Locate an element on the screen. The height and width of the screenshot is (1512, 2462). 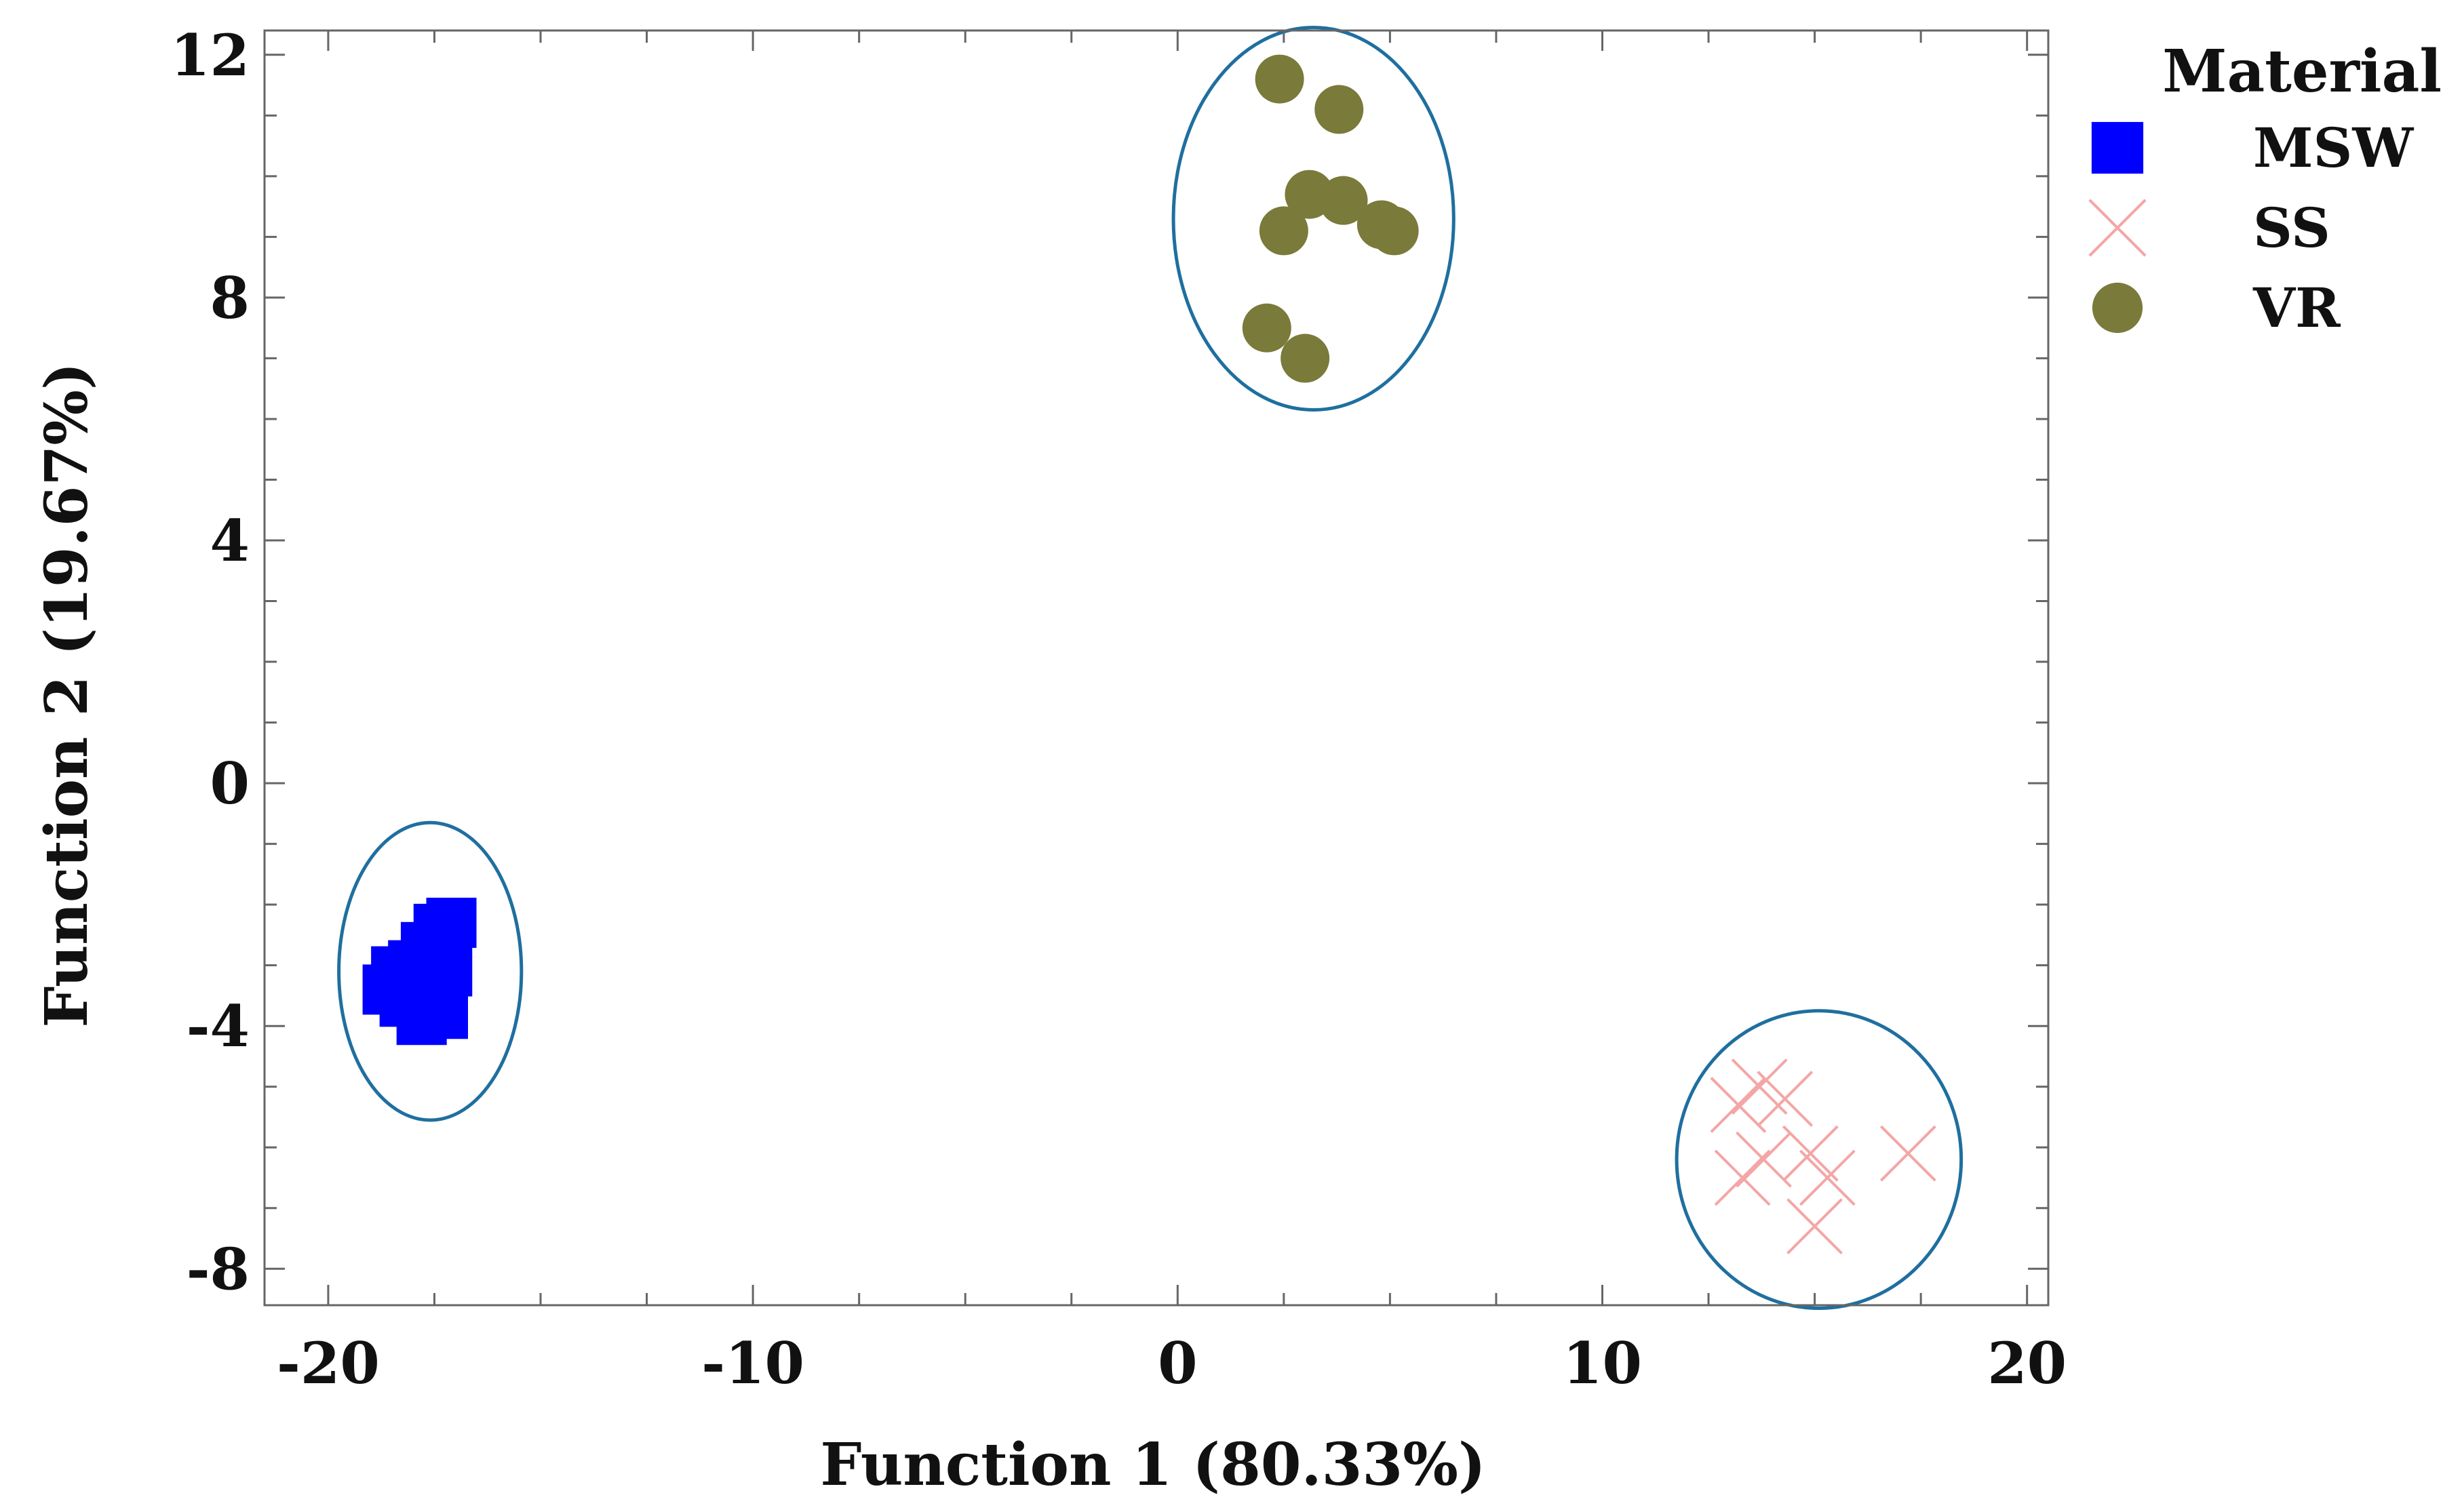
series-vr is located at coordinates (1330, 218).